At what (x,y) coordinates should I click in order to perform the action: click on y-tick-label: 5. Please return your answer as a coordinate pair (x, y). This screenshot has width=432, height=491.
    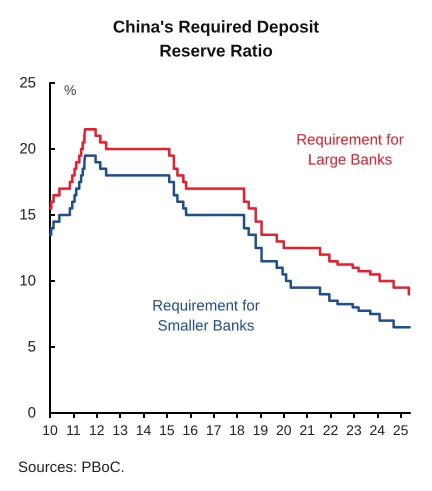
    Looking at the image, I should click on (32, 347).